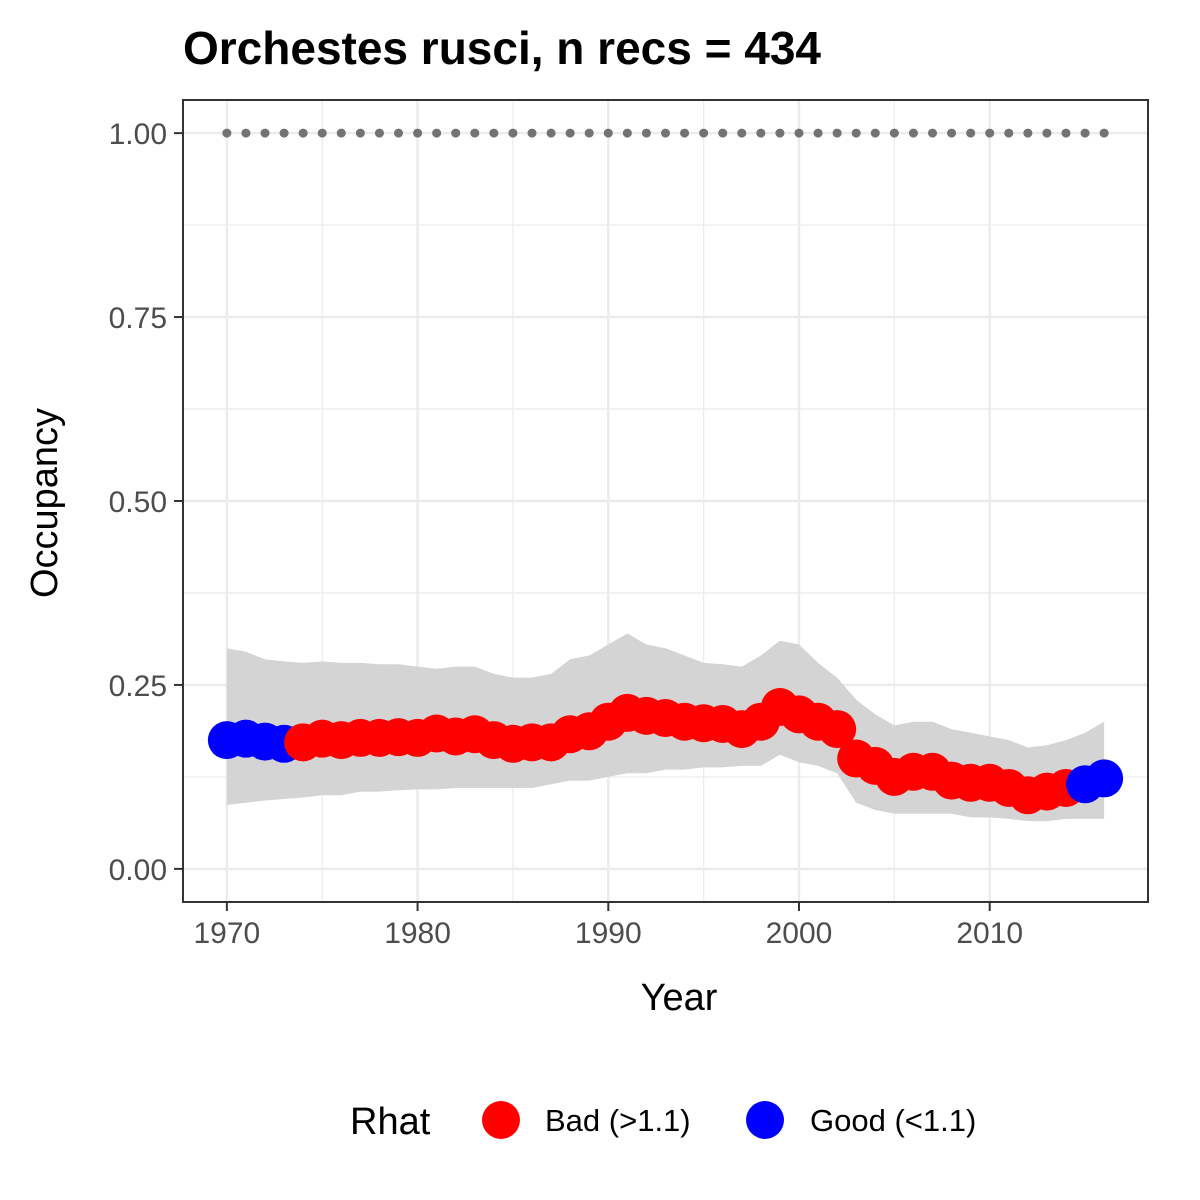 This screenshot has height=1200, width=1200. What do you see at coordinates (138, 134) in the screenshot?
I see `y-tick-label: 1.00` at bounding box center [138, 134].